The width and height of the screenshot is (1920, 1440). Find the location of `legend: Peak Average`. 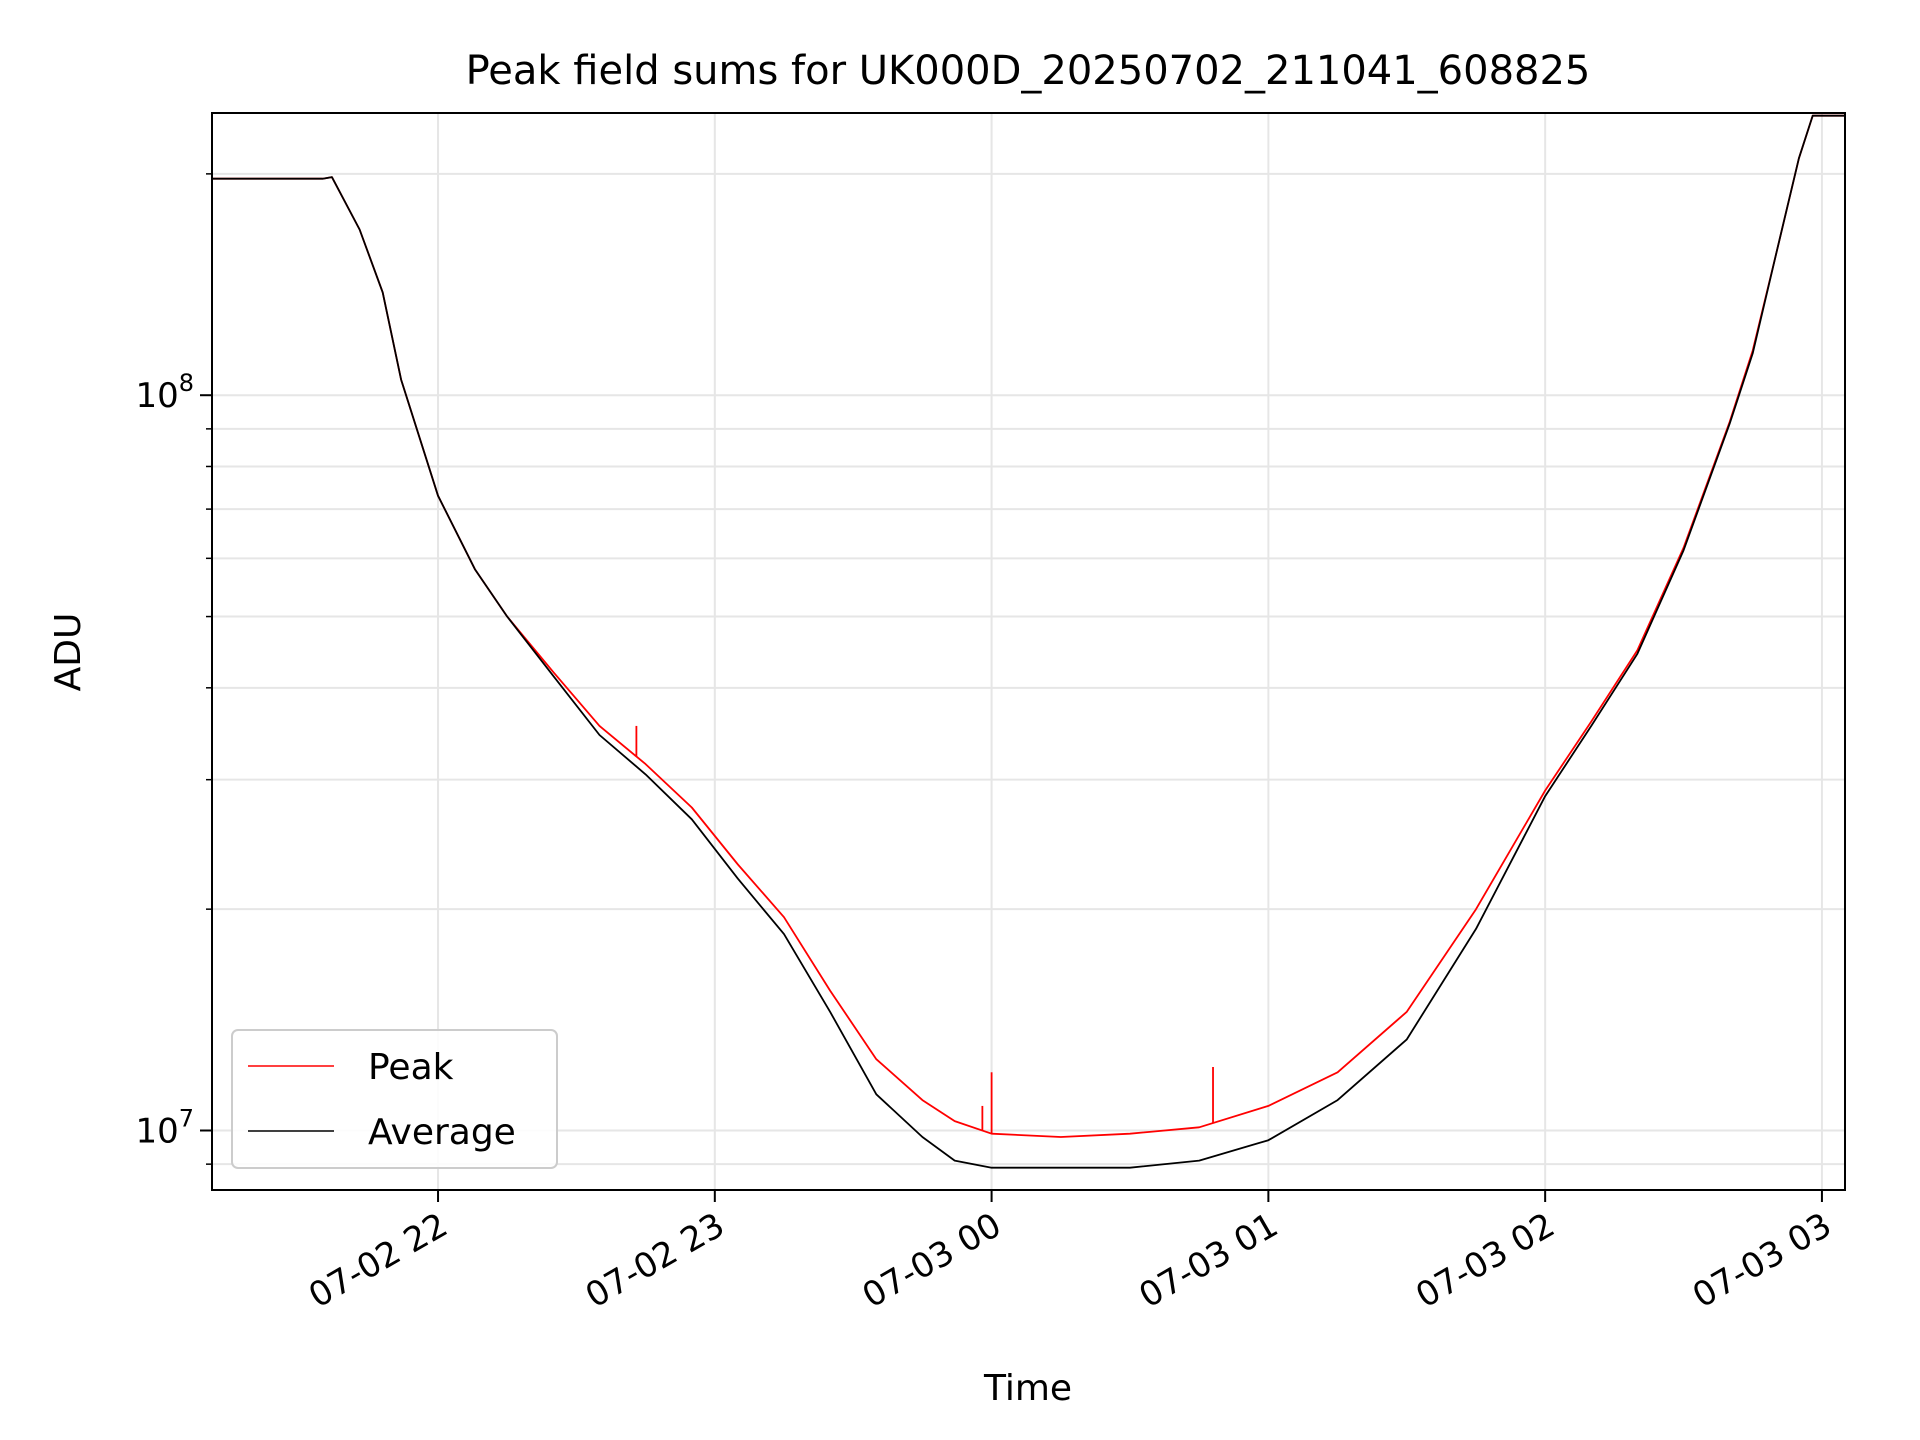

legend: Peak Average is located at coordinates (394, 1099).